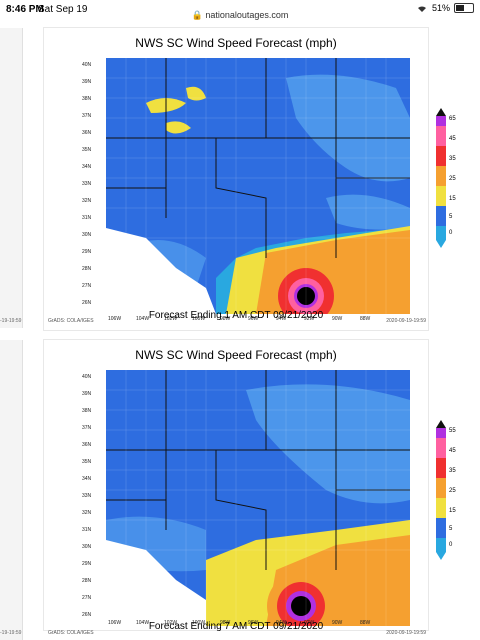 Image resolution: width=480 pixels, height=640 pixels. Describe the element at coordinates (11, 633) in the screenshot. I see `side-stamp-bottom: -19-19:59` at that location.